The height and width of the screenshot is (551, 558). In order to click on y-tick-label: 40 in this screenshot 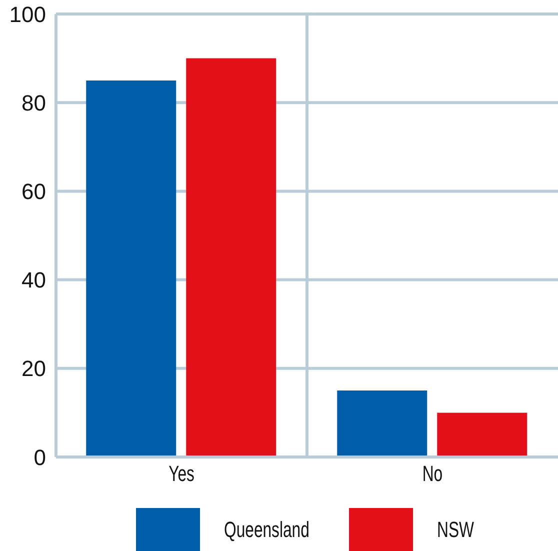, I will do `click(34, 280)`.